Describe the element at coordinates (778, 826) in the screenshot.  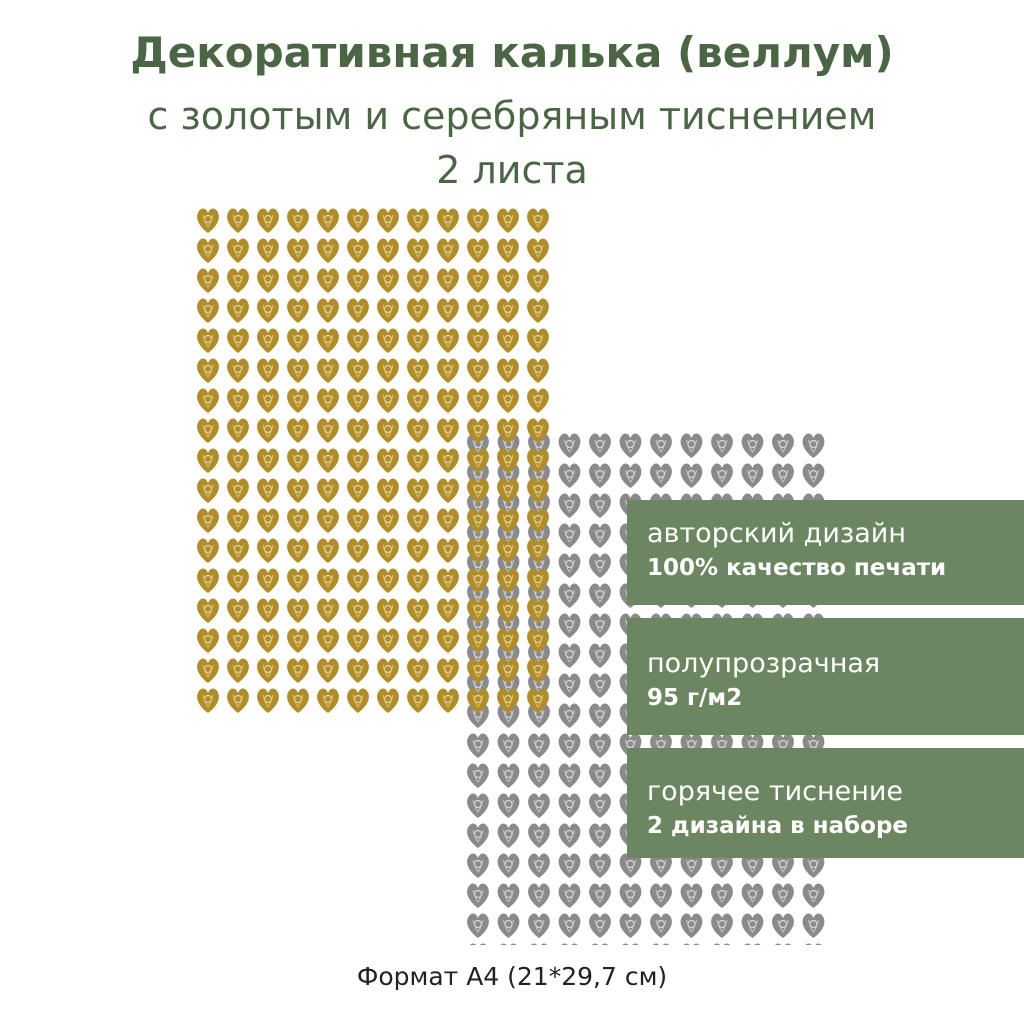
I see `feature-detail: 2 дизайна в наборе` at that location.